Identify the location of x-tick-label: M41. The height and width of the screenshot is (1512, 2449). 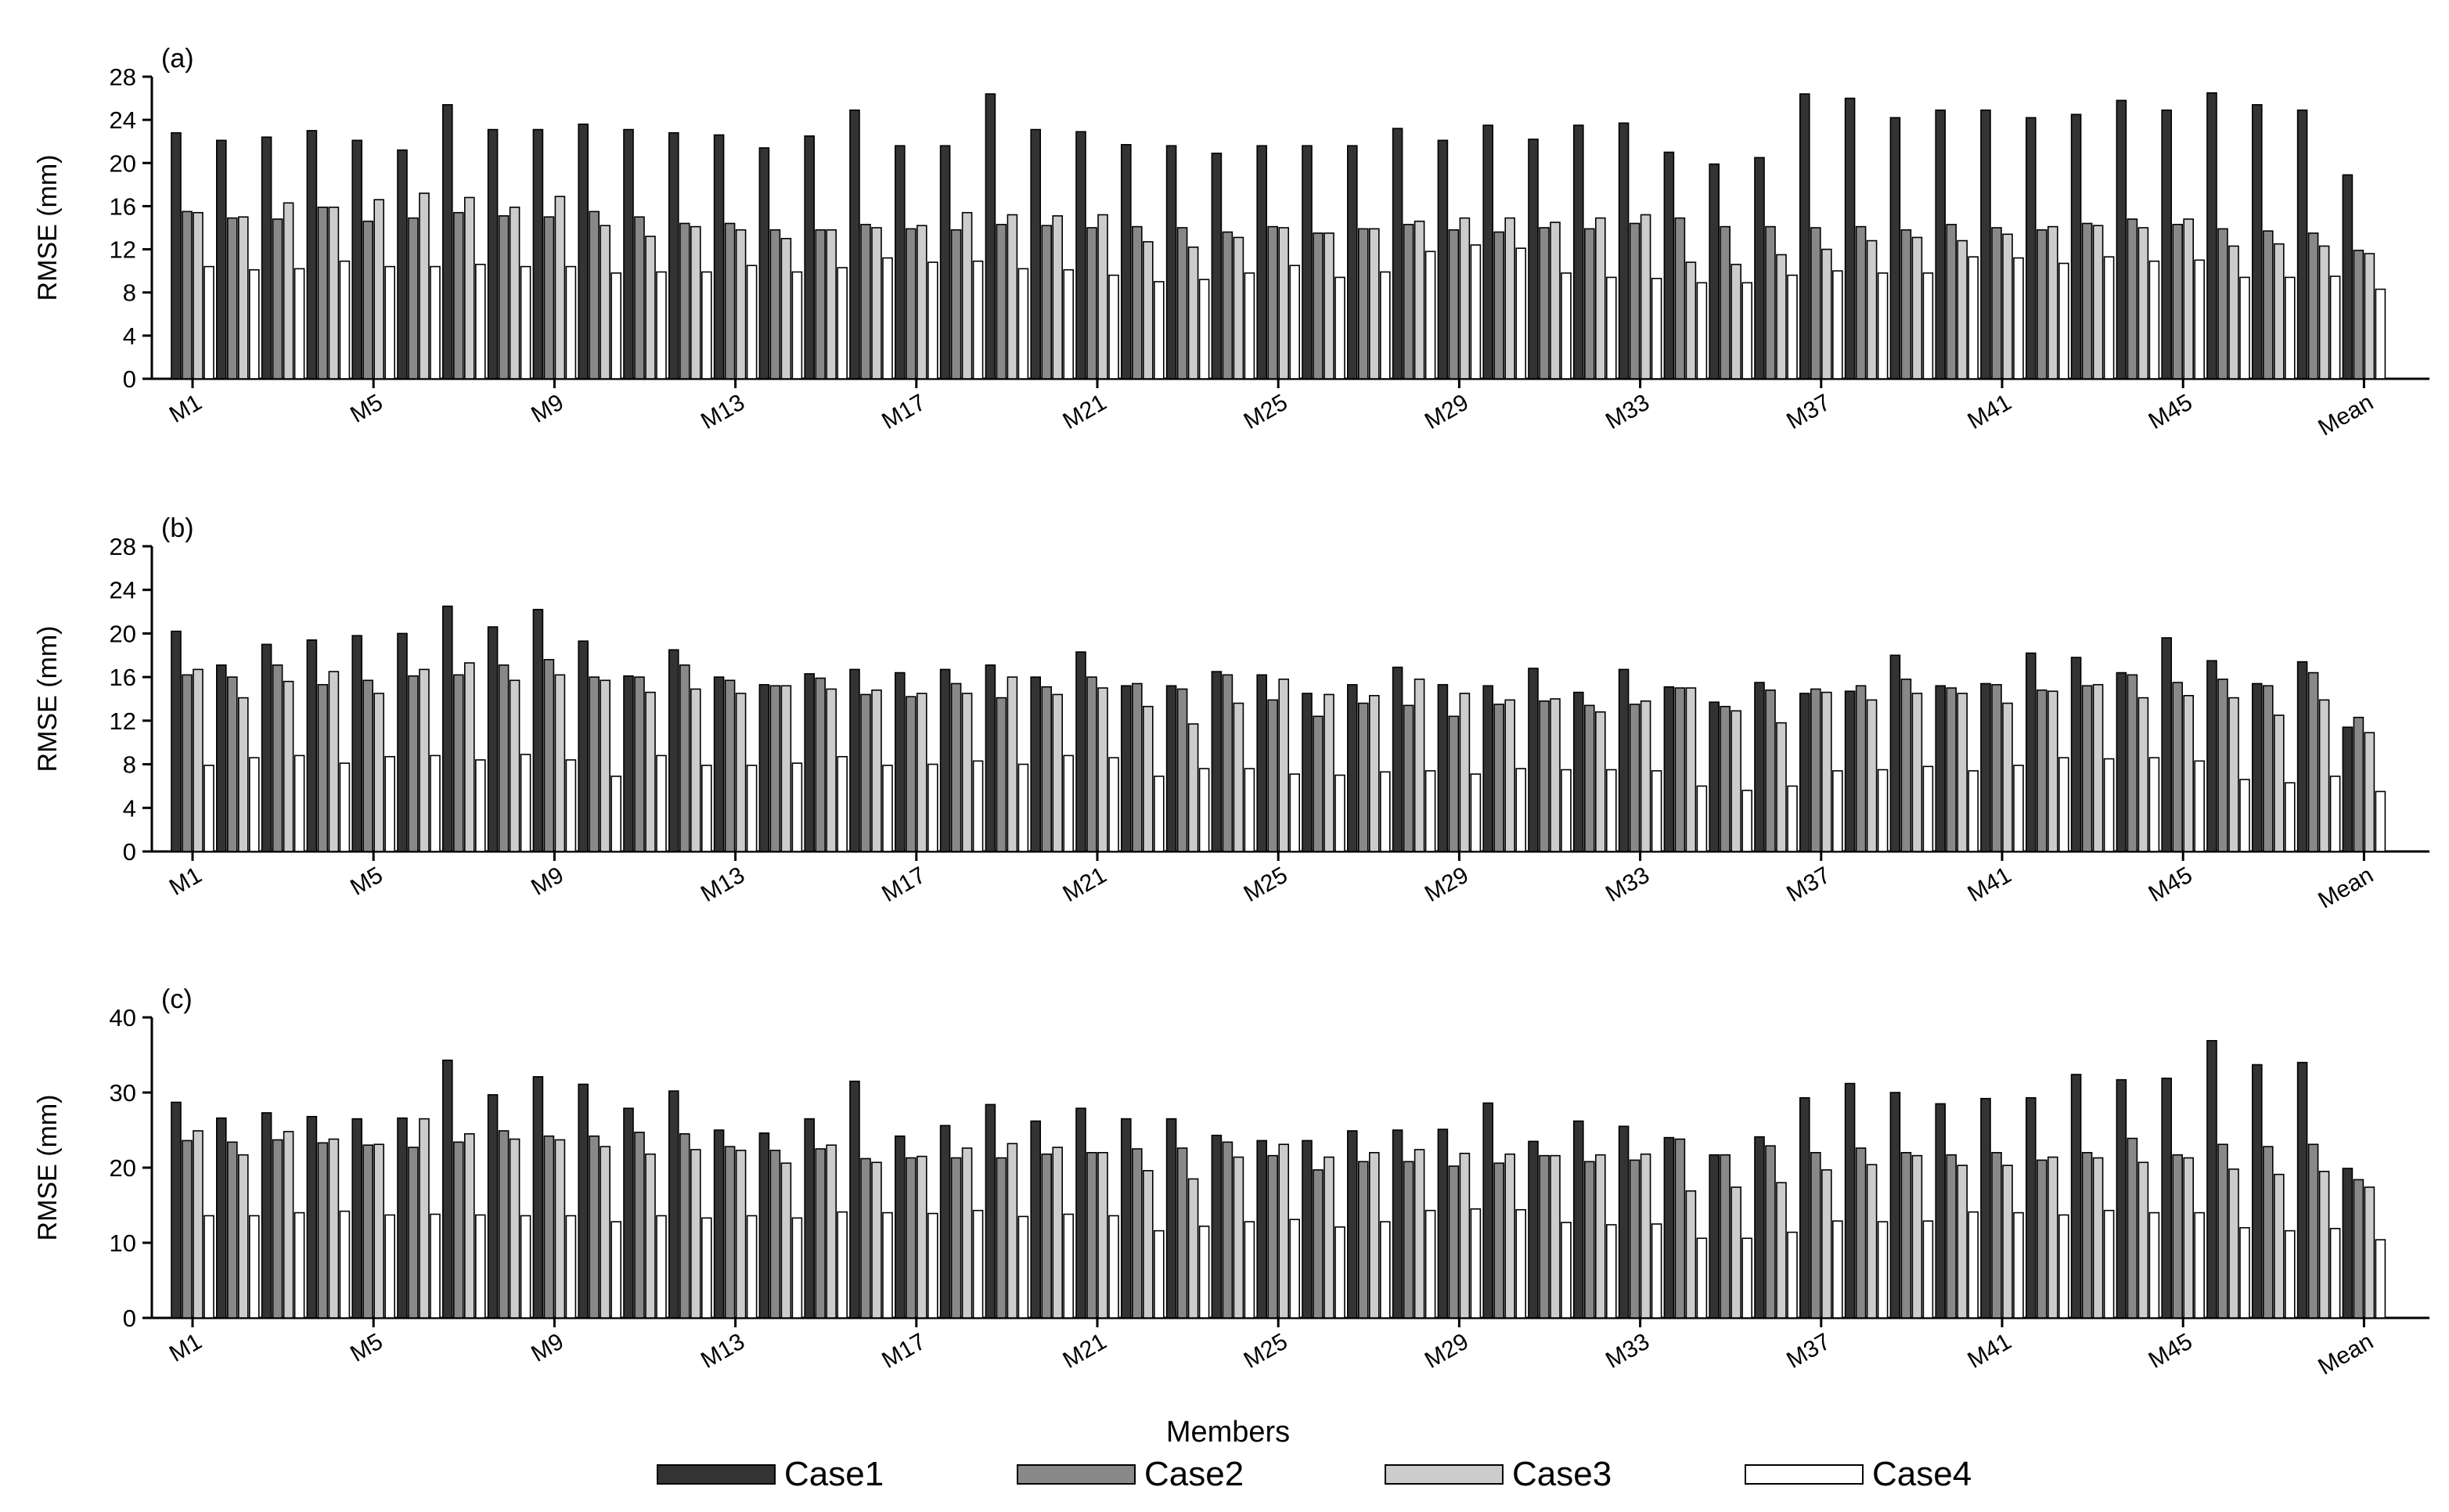
(1989, 411).